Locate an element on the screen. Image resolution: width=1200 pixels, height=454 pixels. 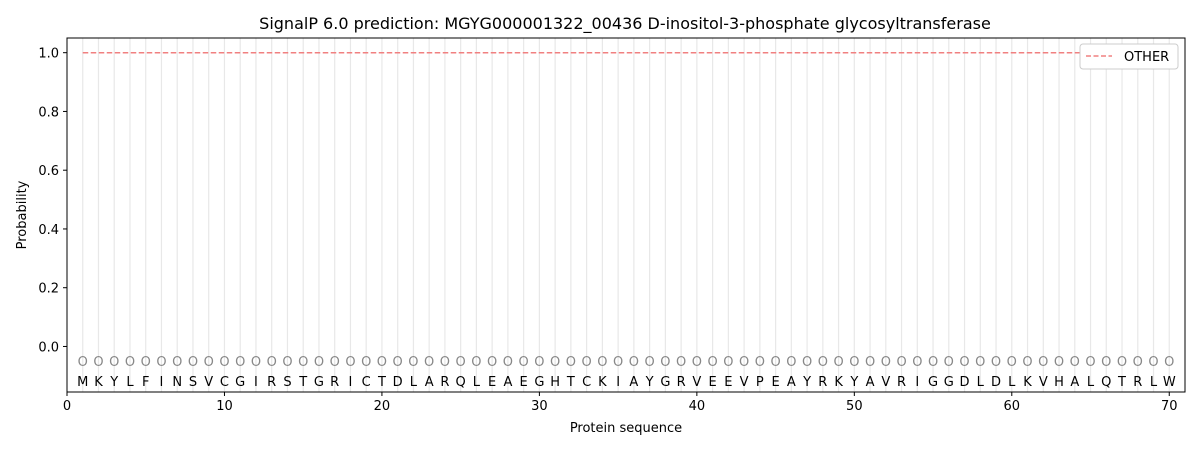
x-tick-label: 20 is located at coordinates (382, 406).